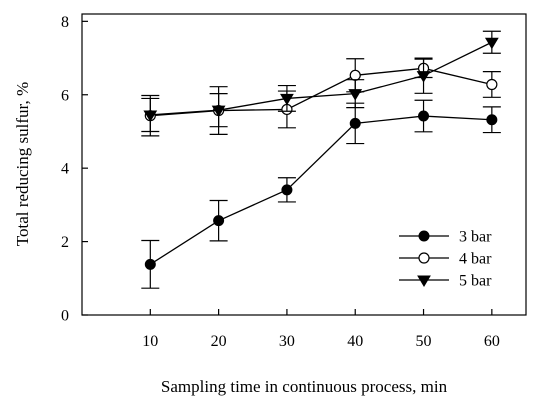 This screenshot has width=550, height=409. Describe the element at coordinates (492, 341) in the screenshot. I see `x-tick-label: 60` at that location.